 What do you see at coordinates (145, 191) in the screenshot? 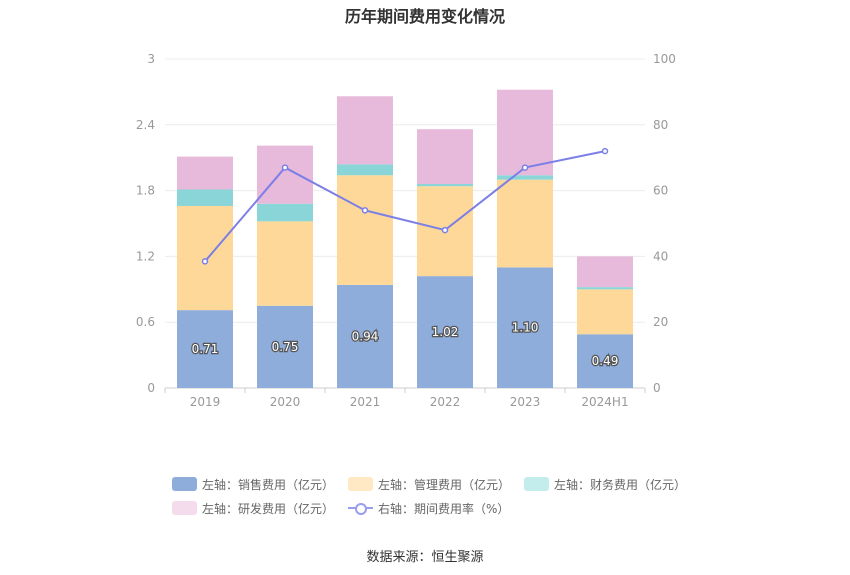
I see `y-left-tick-label: 1.8` at bounding box center [145, 191].